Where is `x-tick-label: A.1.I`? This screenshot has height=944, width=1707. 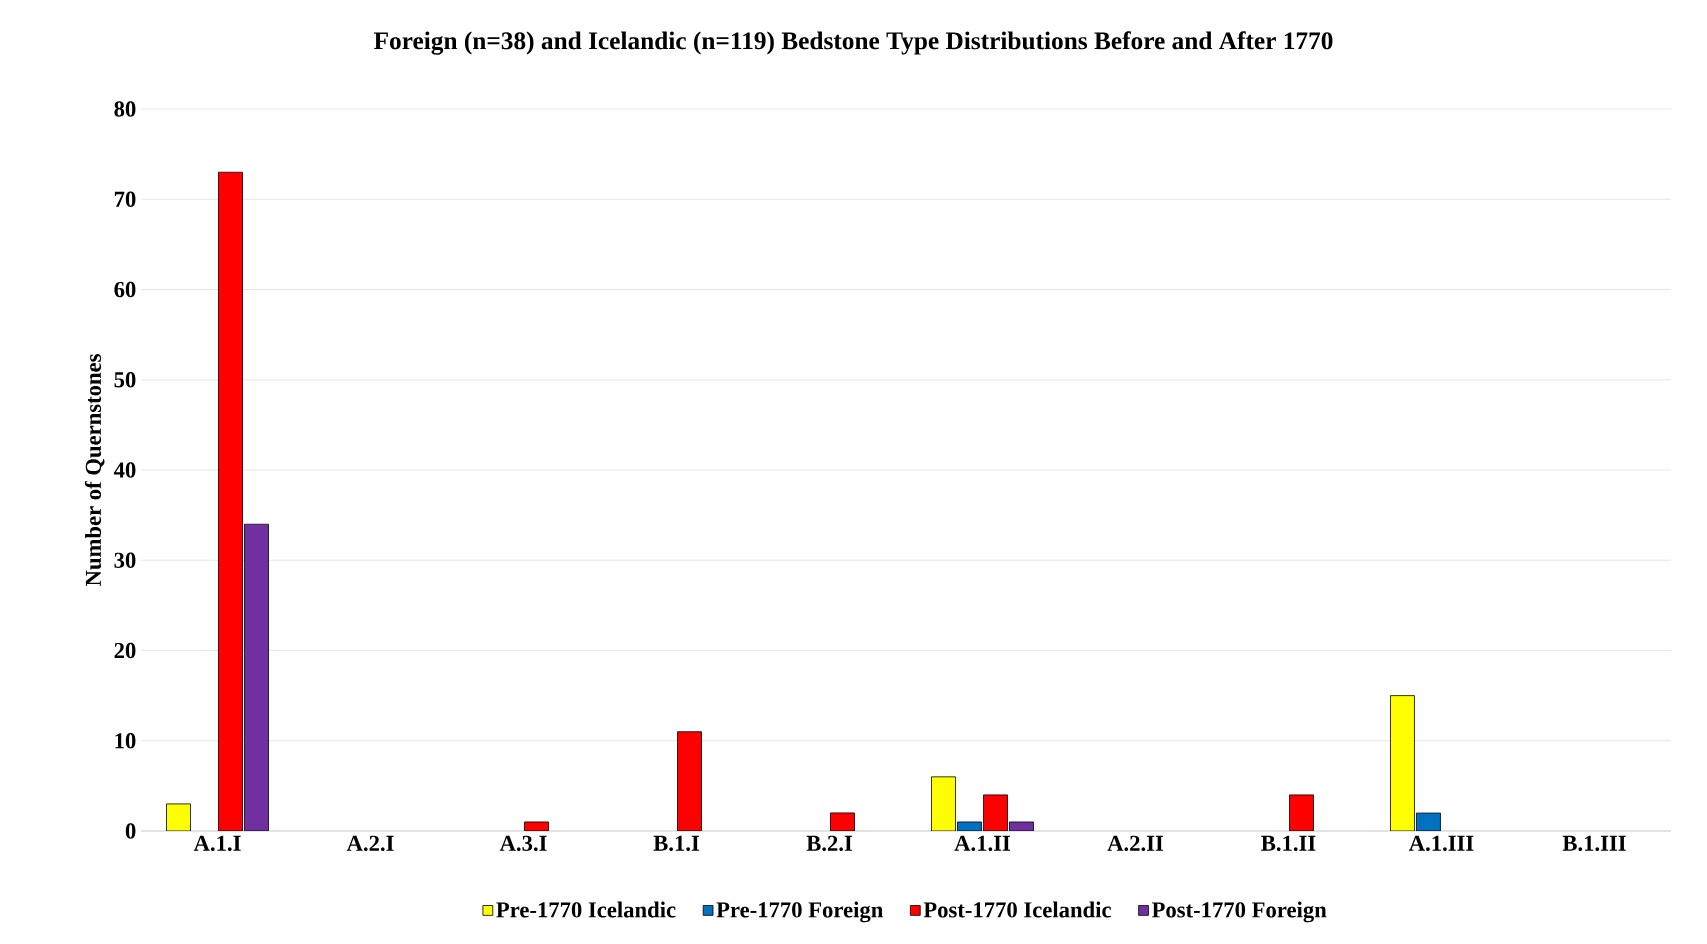
x-tick-label: A.1.I is located at coordinates (217, 843).